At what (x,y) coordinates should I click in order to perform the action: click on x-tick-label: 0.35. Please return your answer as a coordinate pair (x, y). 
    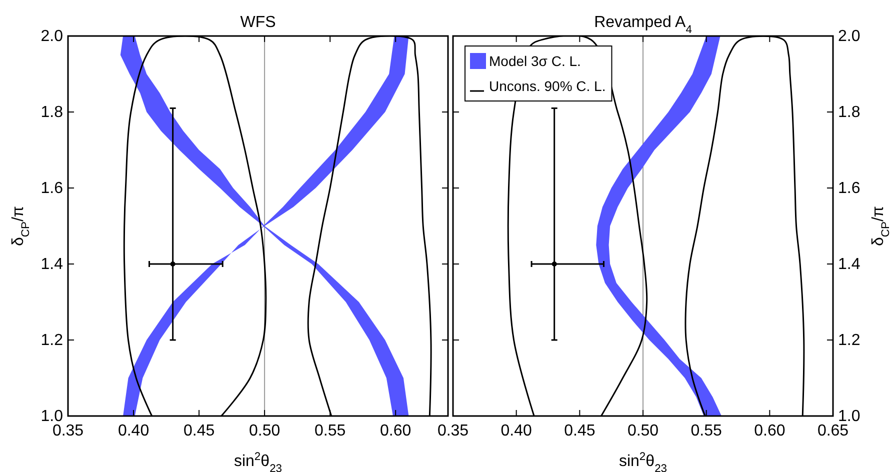
    Looking at the image, I should click on (453, 431).